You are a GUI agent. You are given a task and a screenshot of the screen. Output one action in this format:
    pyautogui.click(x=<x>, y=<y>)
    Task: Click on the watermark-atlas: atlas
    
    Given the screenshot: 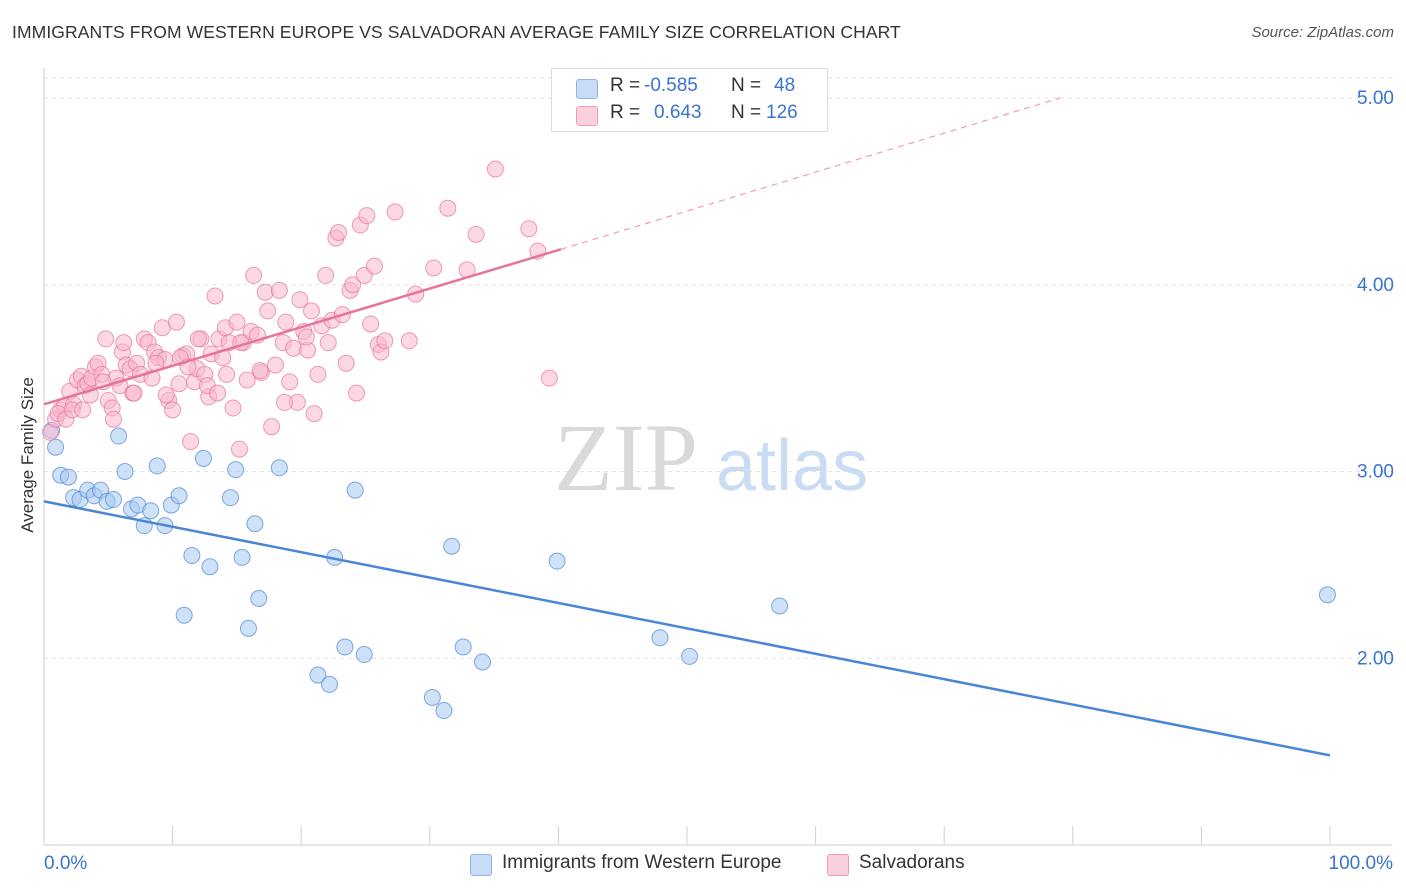 What is the action you would take?
    pyautogui.click(x=792, y=466)
    